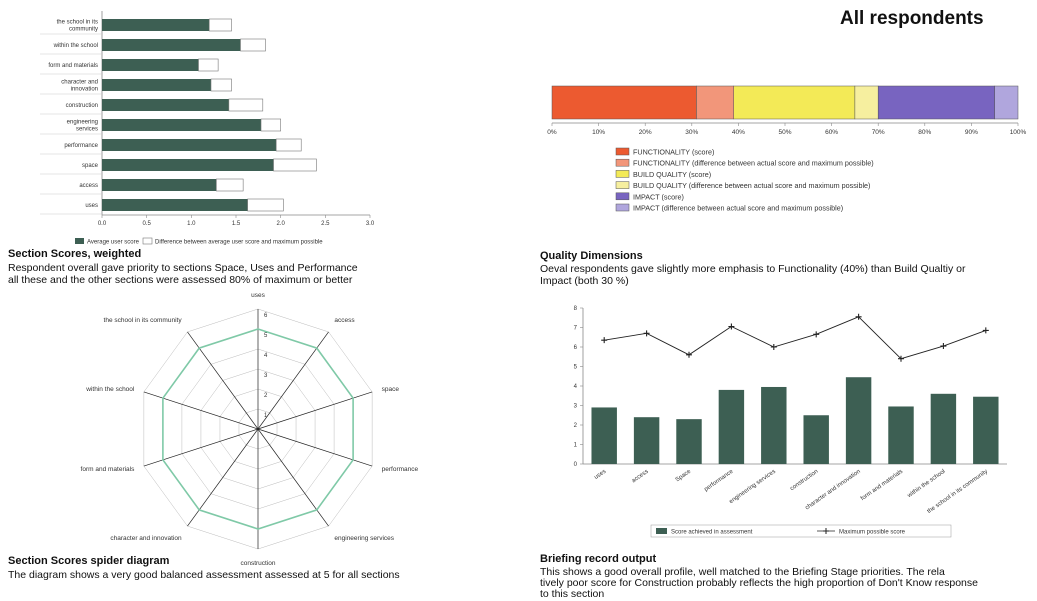 Image resolution: width=1037 pixels, height=601 pixels. Describe the element at coordinates (90, 166) in the screenshot. I see `category-label: space` at that location.